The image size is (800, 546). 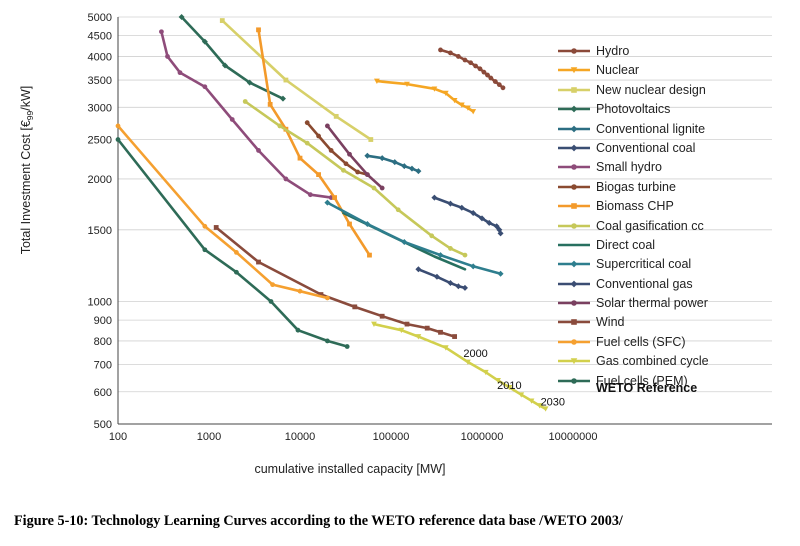 I want to click on legend-item-wind: Wind, so click(x=656, y=322).